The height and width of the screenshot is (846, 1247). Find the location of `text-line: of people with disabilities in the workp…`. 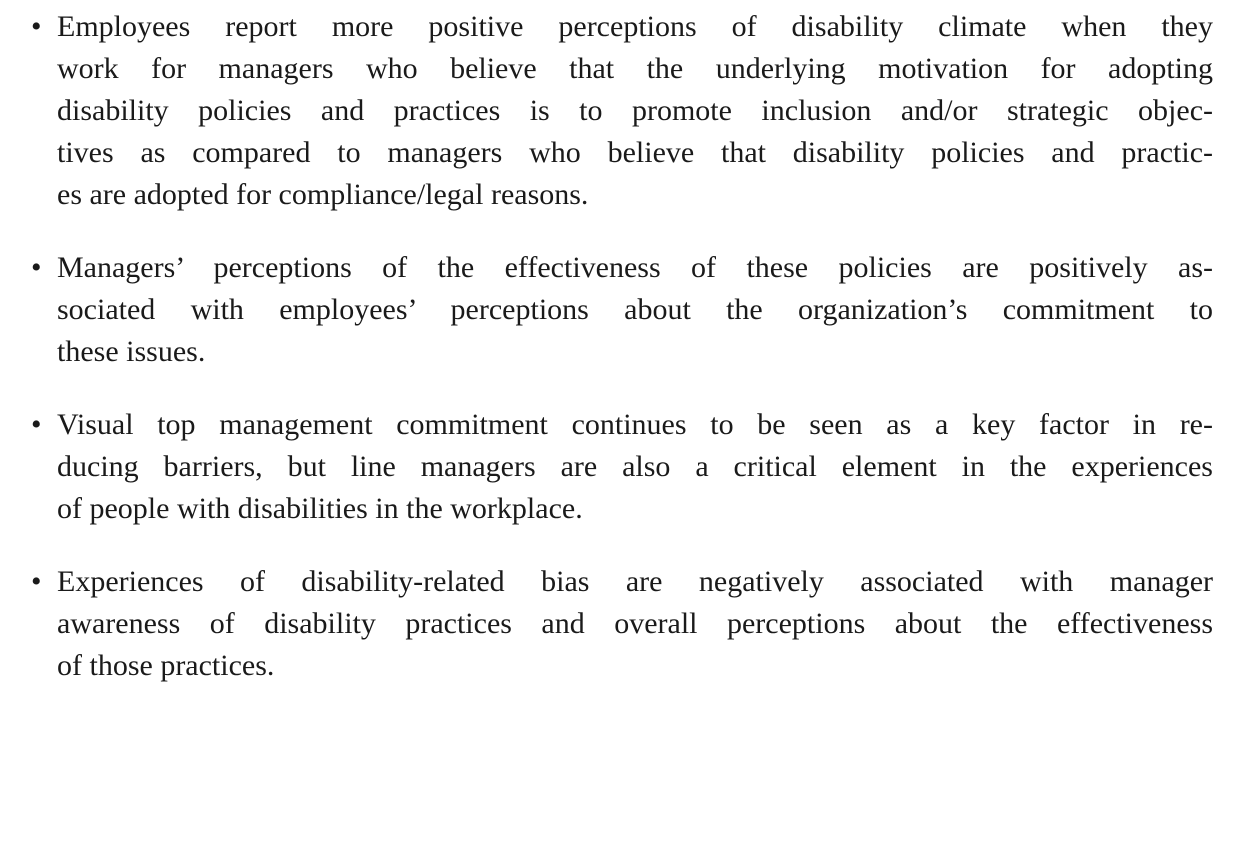

text-line: of people with disabilities in the workp… is located at coordinates (320, 508).